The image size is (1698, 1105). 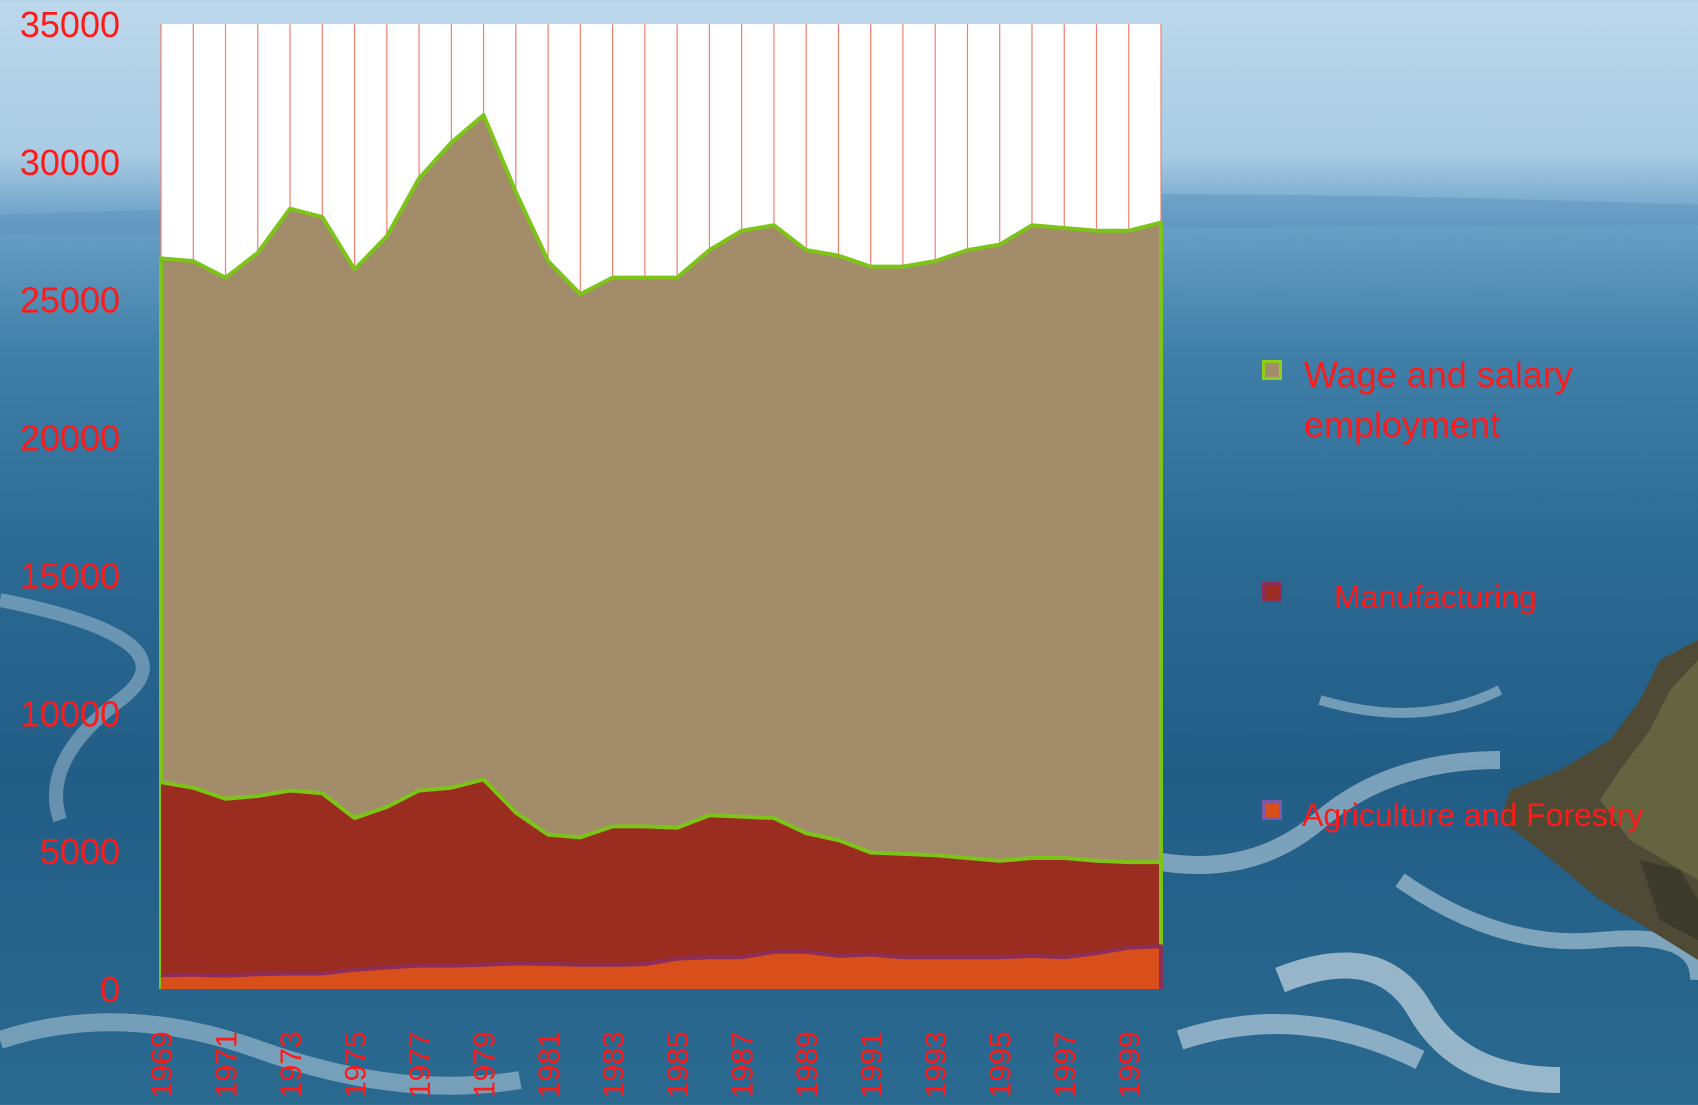 What do you see at coordinates (291, 1064) in the screenshot?
I see `x-tick-label: 1973` at bounding box center [291, 1064].